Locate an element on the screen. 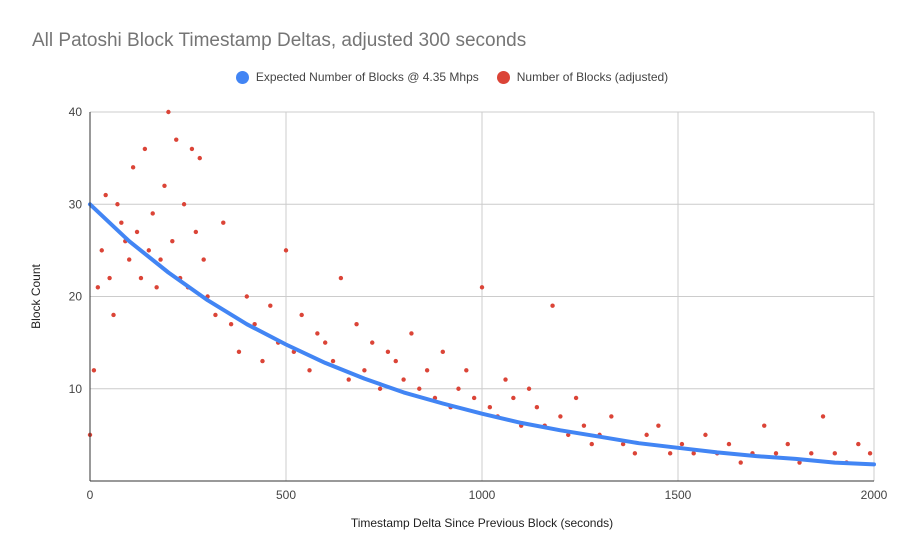 This screenshot has height=559, width=904. legend-label-adjusted: Number of Blocks (adjusted) is located at coordinates (592, 77).